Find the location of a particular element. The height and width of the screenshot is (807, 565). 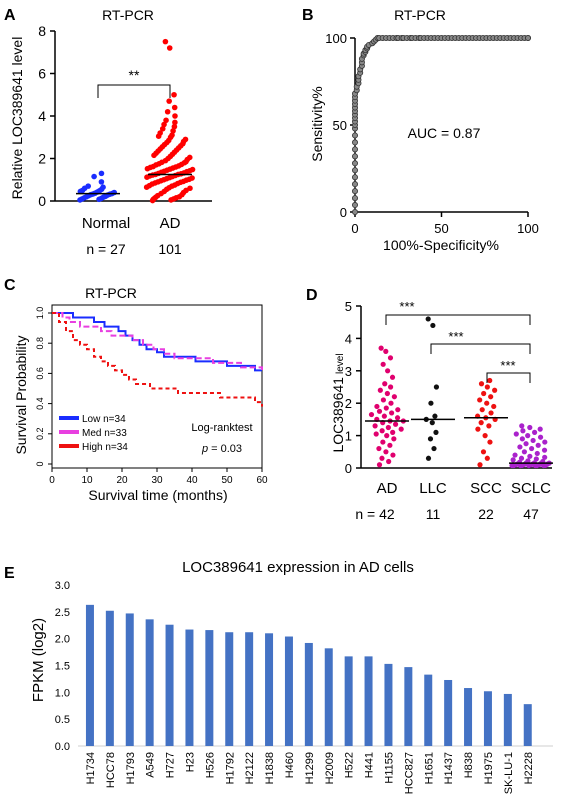

panel-c-legend-label: High n=34 is located at coordinates (105, 447).